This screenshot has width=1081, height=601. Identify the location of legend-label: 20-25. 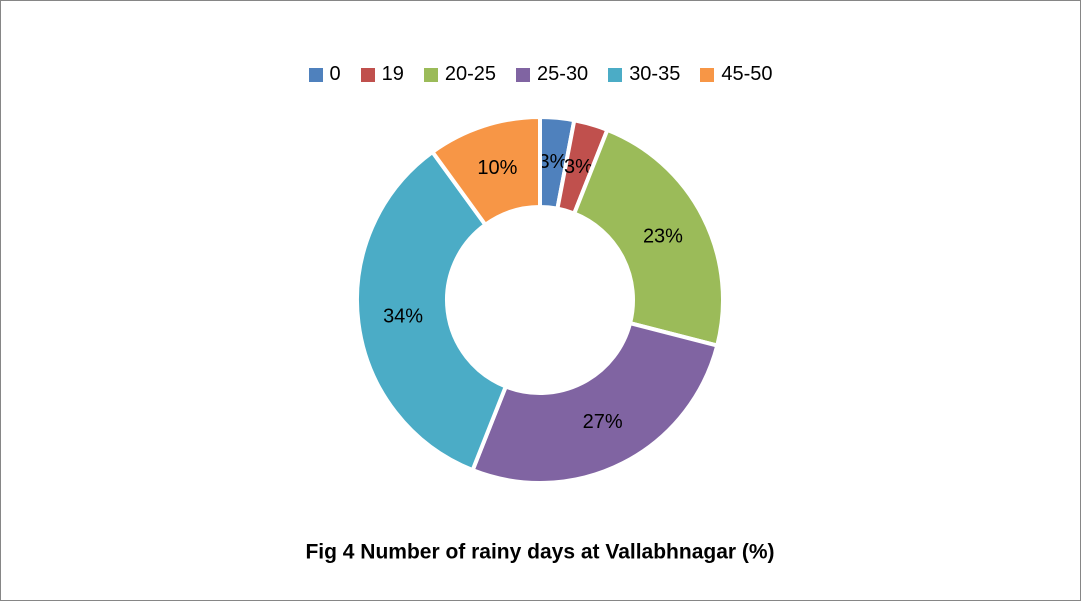
(470, 74).